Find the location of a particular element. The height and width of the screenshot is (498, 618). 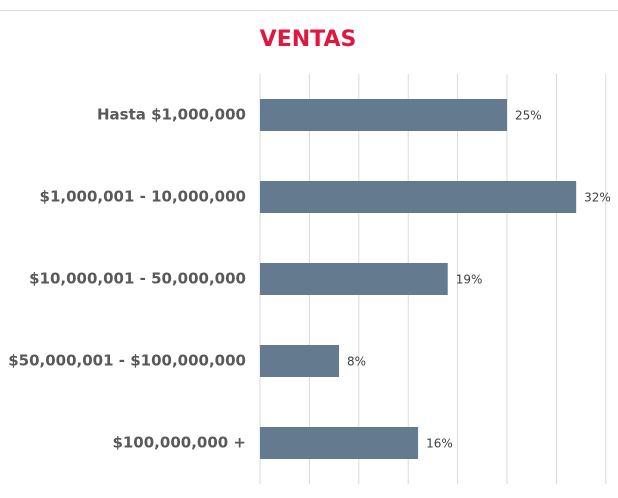

data-label: 19% is located at coordinates (469, 280).